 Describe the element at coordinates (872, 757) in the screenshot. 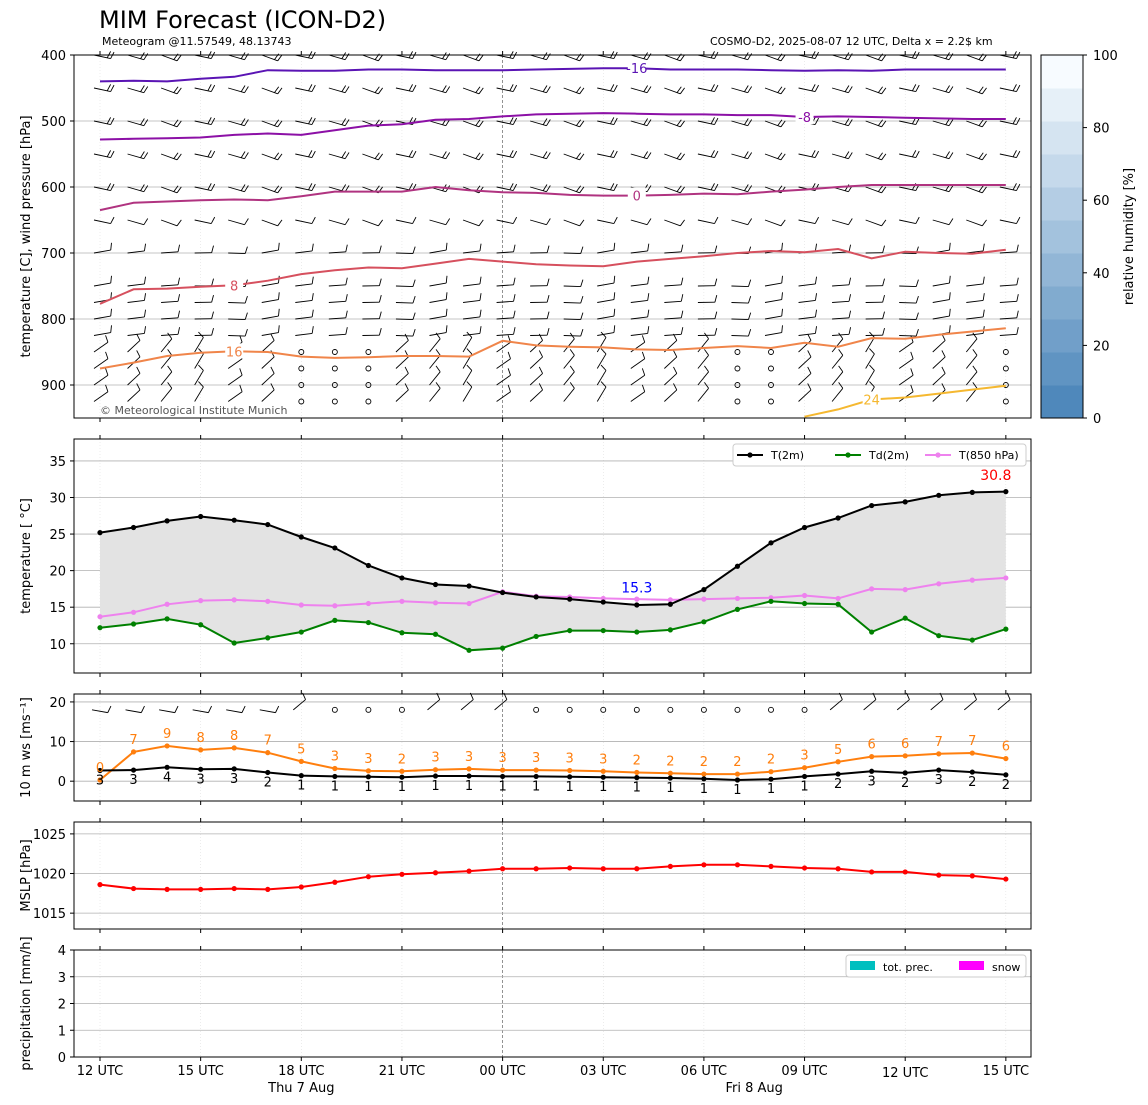

I see `series-gusts-point` at that location.